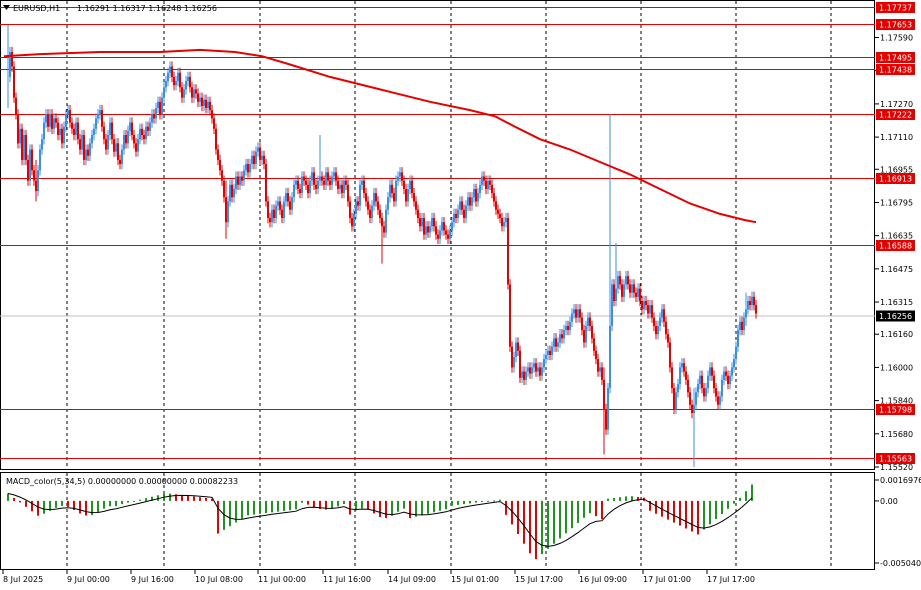 This screenshot has height=590, width=921. Describe the element at coordinates (23, 579) in the screenshot. I see `time-tick-label: 8 Jul 2025` at that location.